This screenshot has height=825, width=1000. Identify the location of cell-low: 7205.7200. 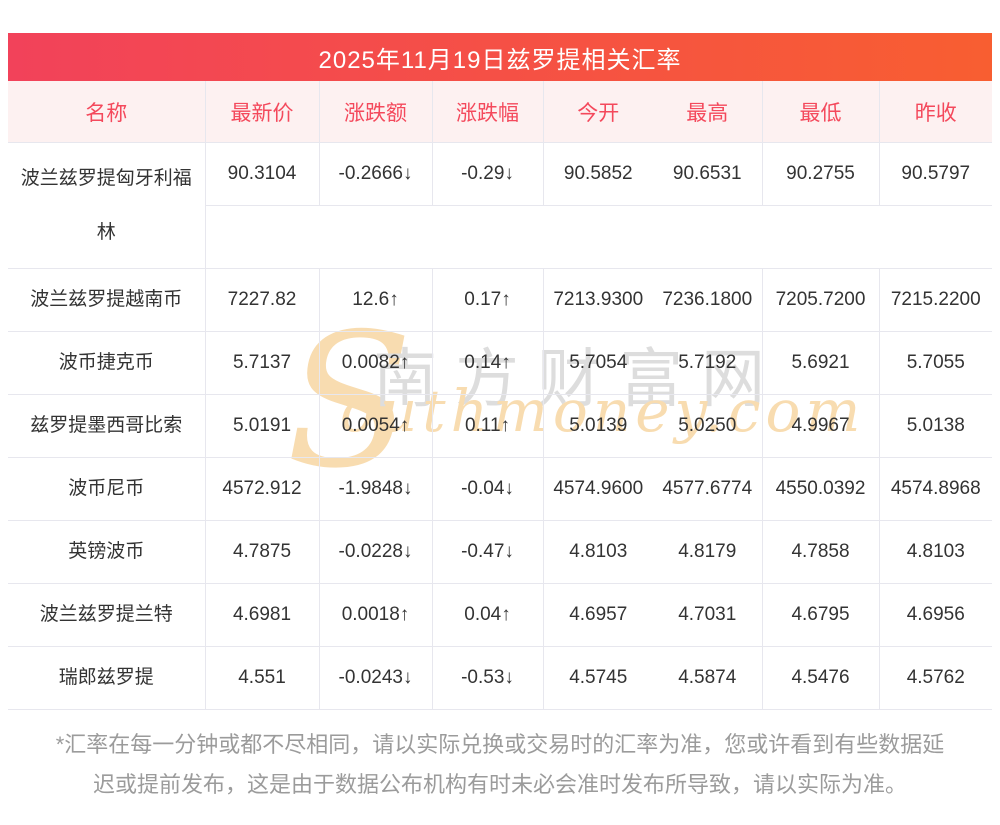
(820, 300).